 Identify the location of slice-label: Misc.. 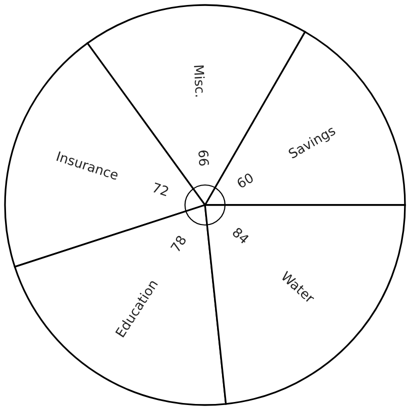
(200, 81).